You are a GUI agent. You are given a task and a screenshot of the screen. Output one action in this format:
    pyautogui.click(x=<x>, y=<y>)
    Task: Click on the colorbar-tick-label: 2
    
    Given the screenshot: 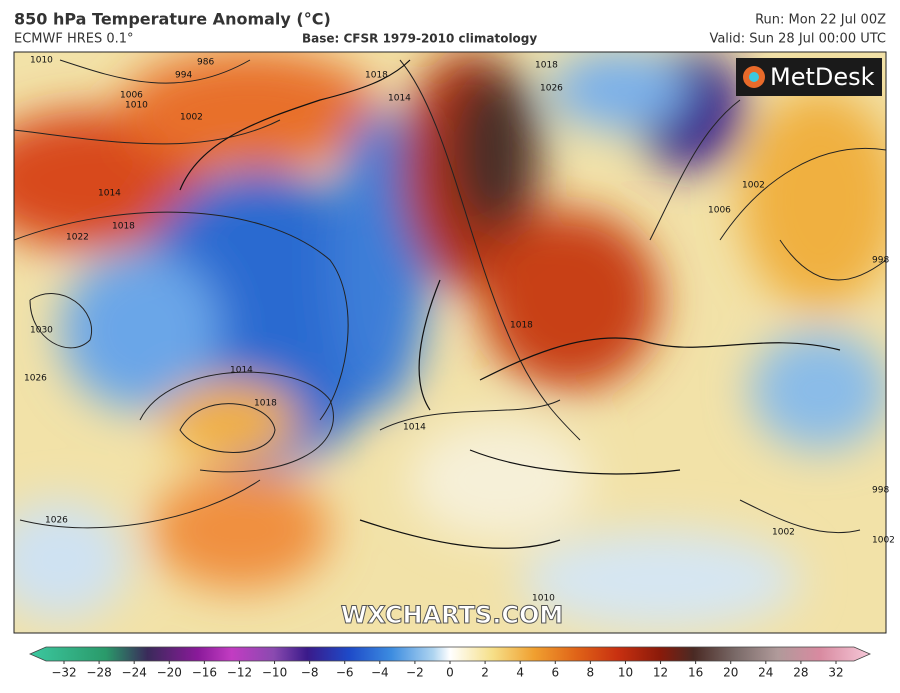 What is the action you would take?
    pyautogui.click(x=485, y=673)
    